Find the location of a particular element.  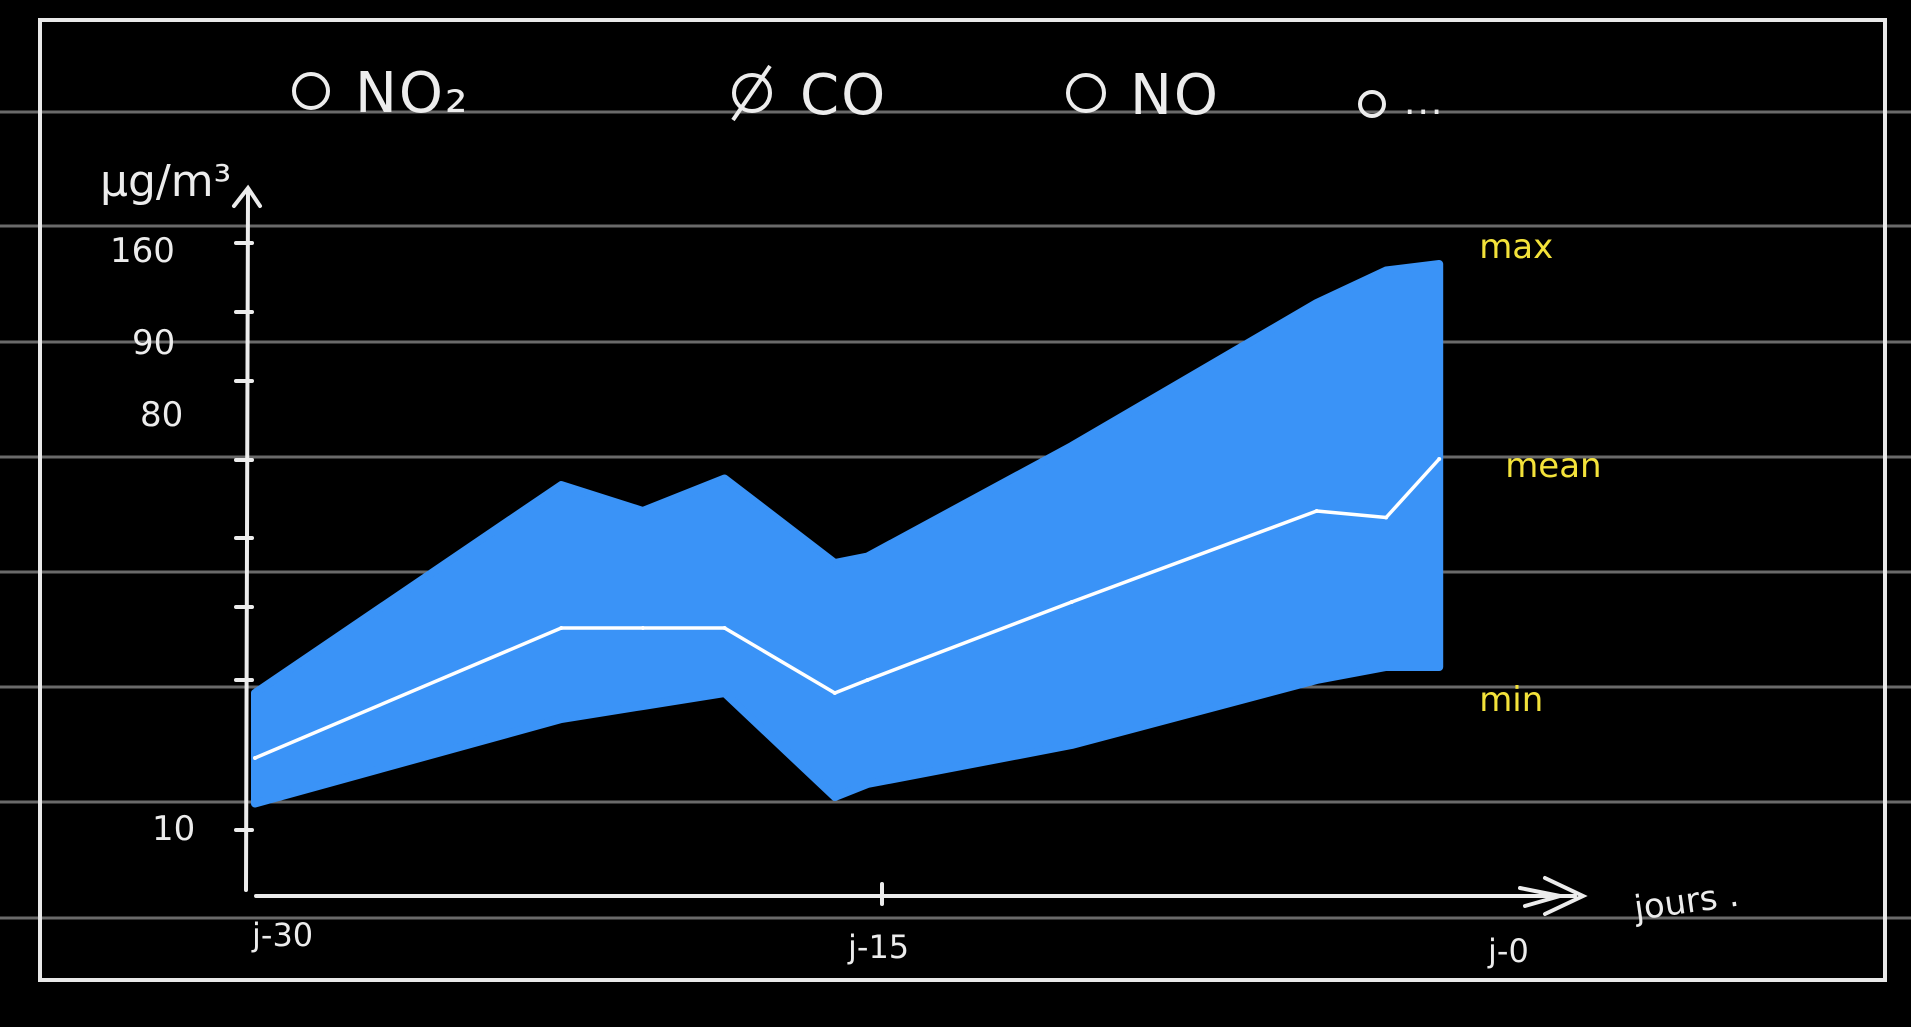

x-axis is located at coordinates (921, 896).